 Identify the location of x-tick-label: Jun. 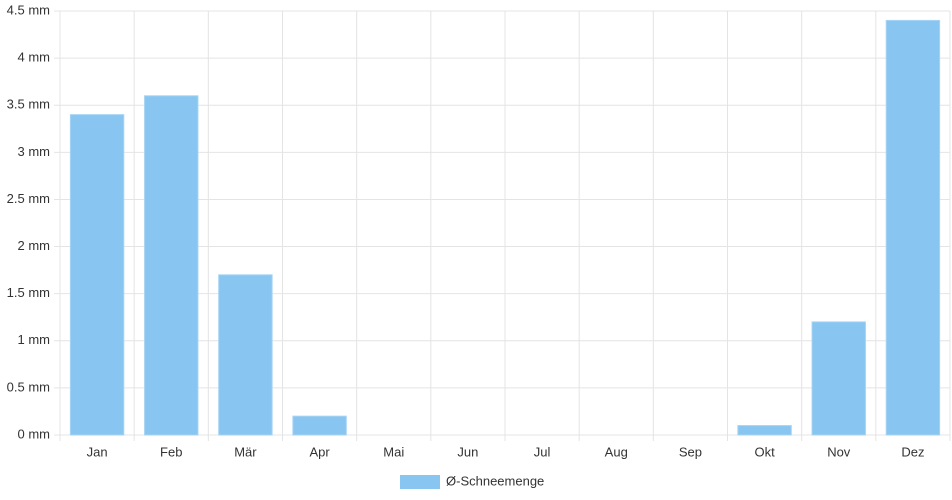
(467, 451).